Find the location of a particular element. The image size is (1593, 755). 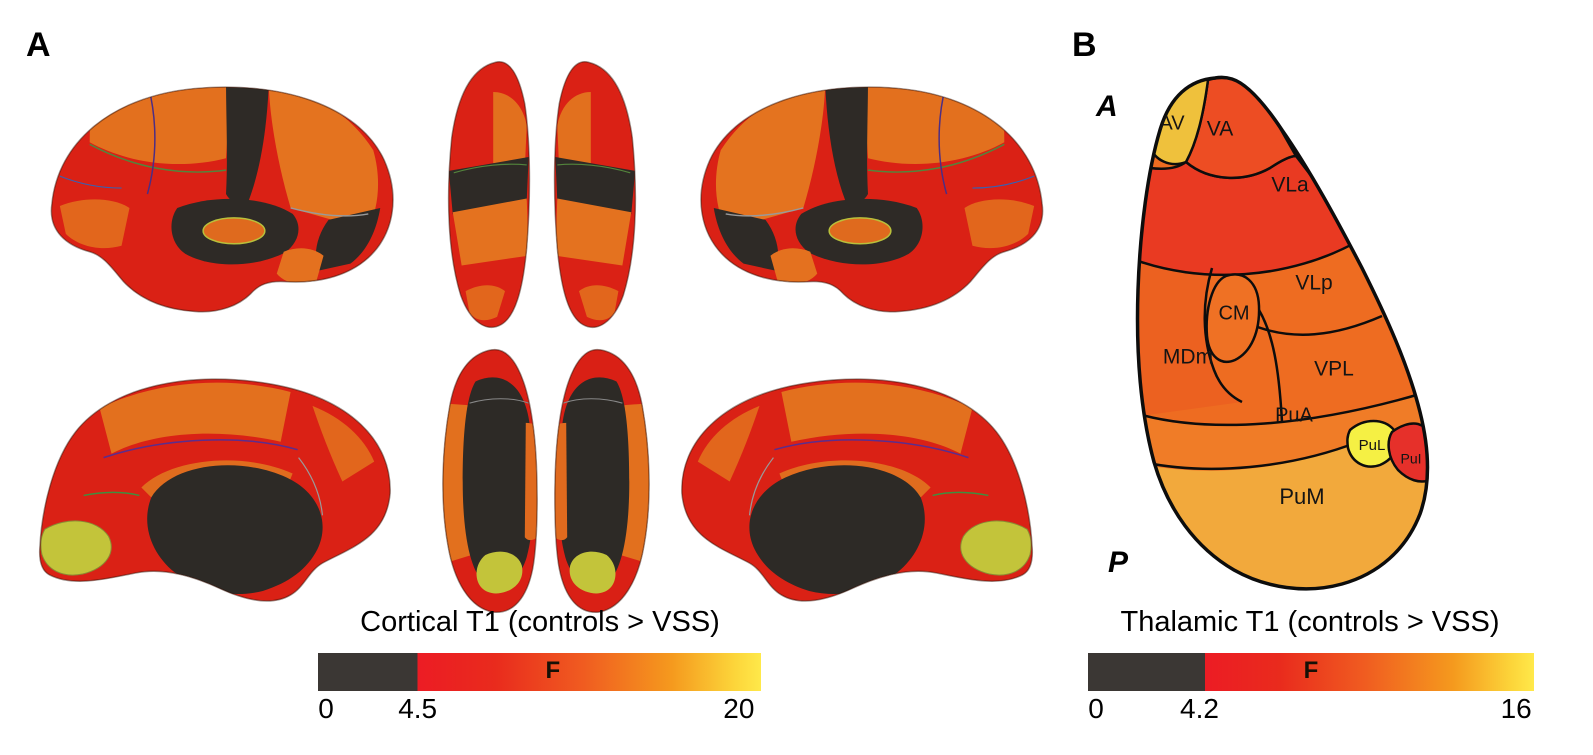

brain-medial-right-view is located at coordinates (857, 490).